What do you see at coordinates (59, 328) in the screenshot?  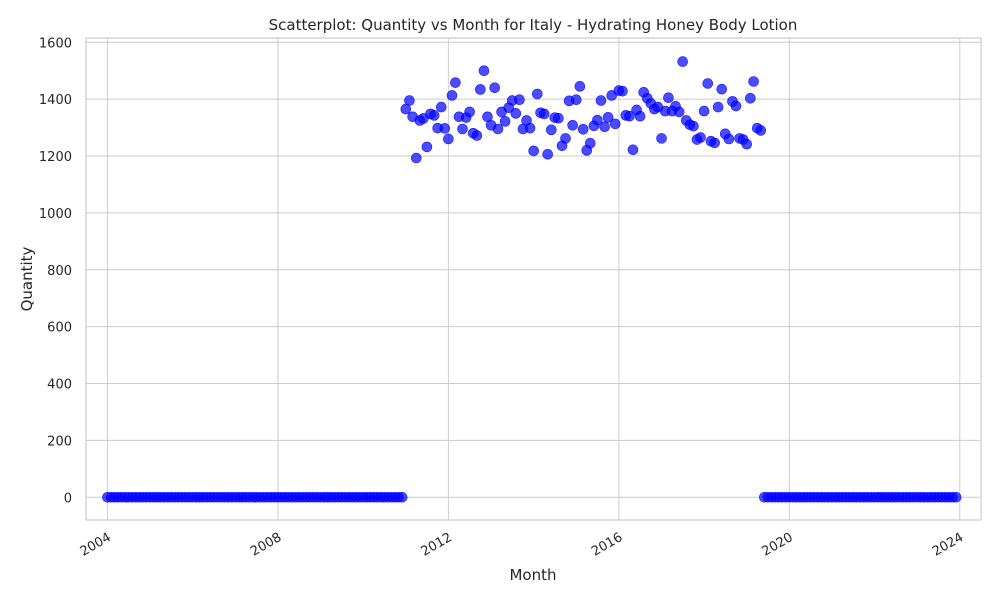 I see `y-tick-label: 600` at bounding box center [59, 328].